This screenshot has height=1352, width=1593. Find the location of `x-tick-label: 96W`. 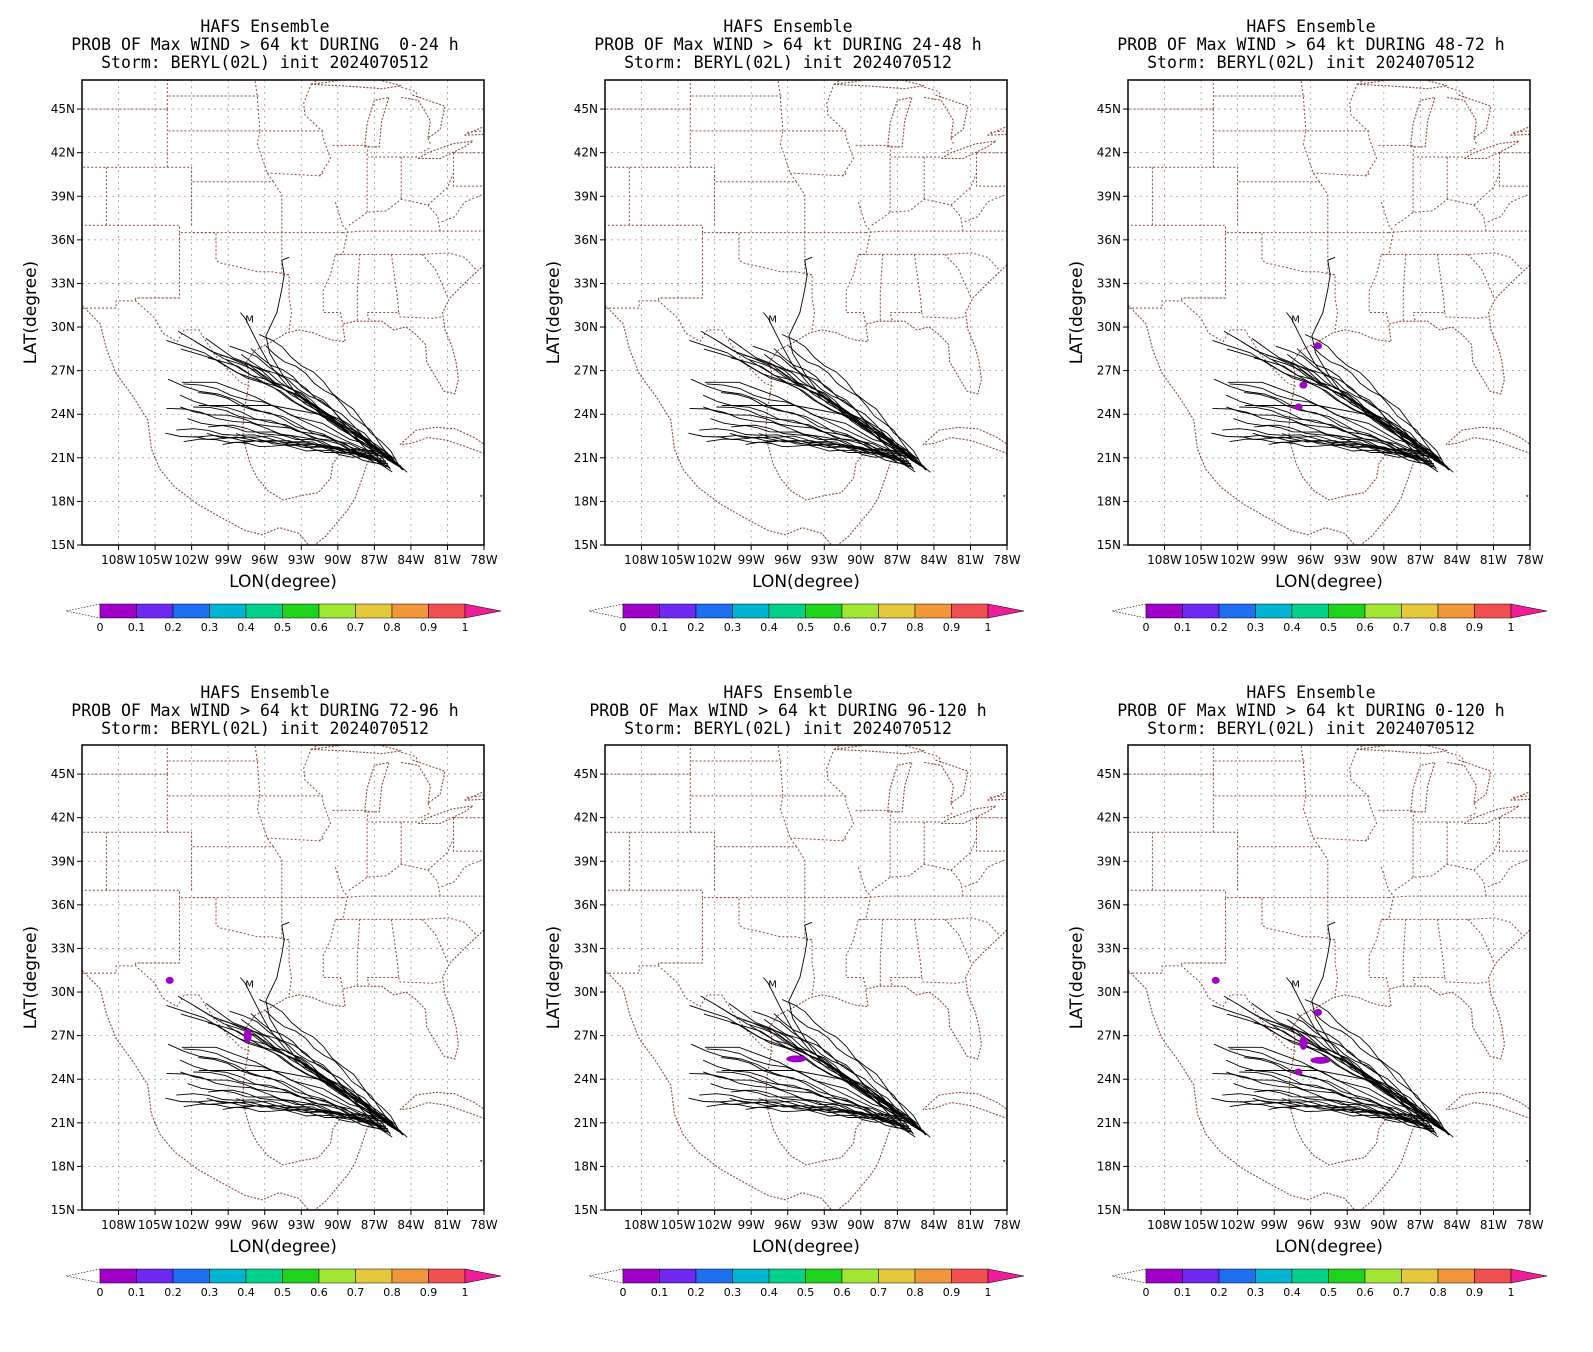

x-tick-label: 96W is located at coordinates (264, 560).